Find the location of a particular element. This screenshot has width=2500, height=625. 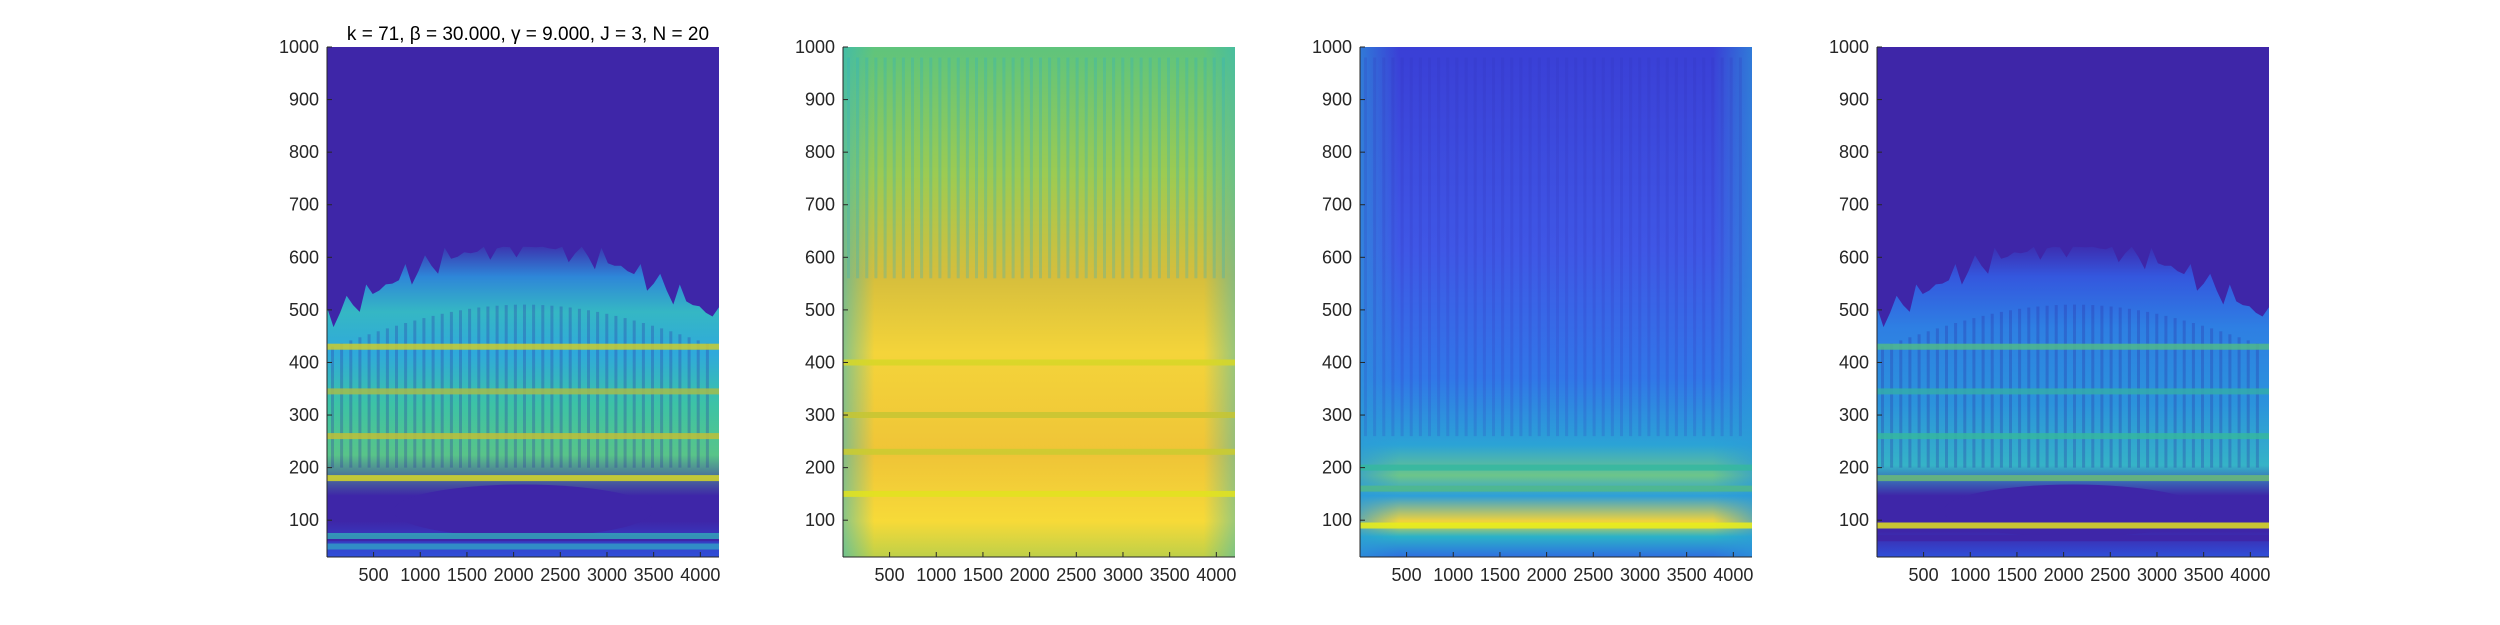

x-tick-label: 2500 is located at coordinates (1593, 575).